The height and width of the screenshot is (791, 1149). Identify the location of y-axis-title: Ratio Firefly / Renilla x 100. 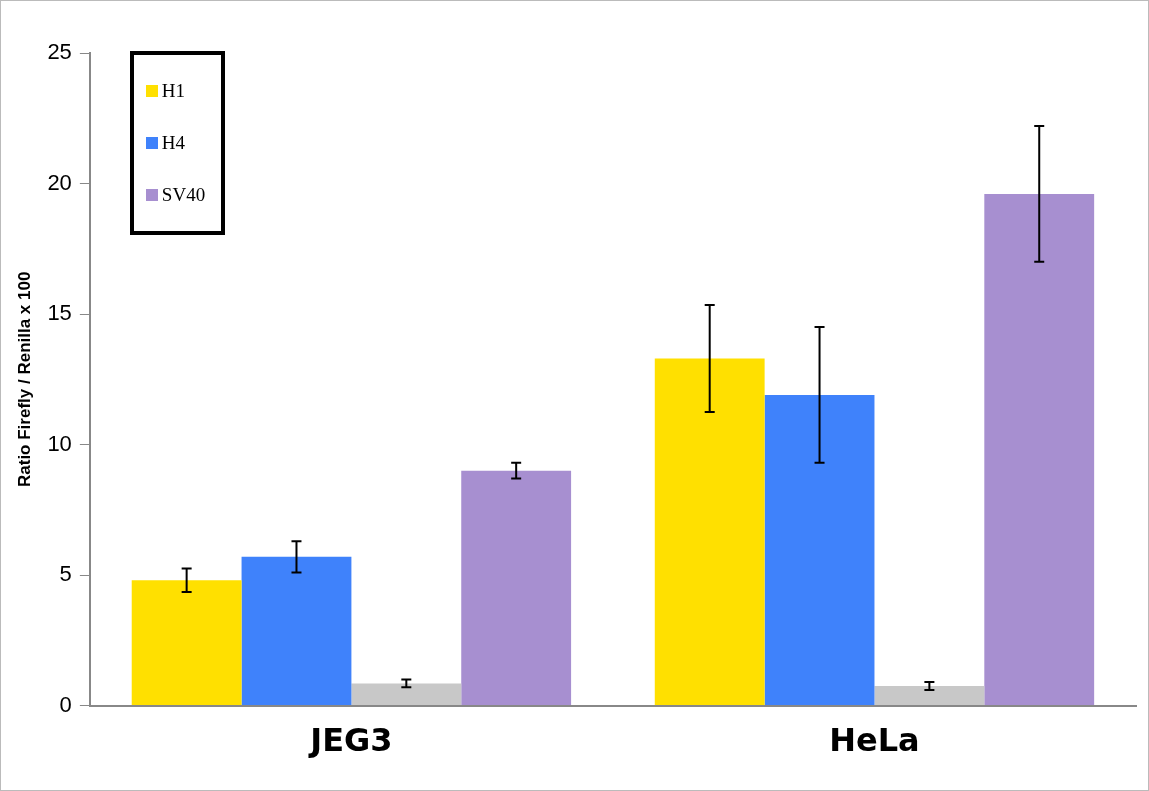
(24, 379).